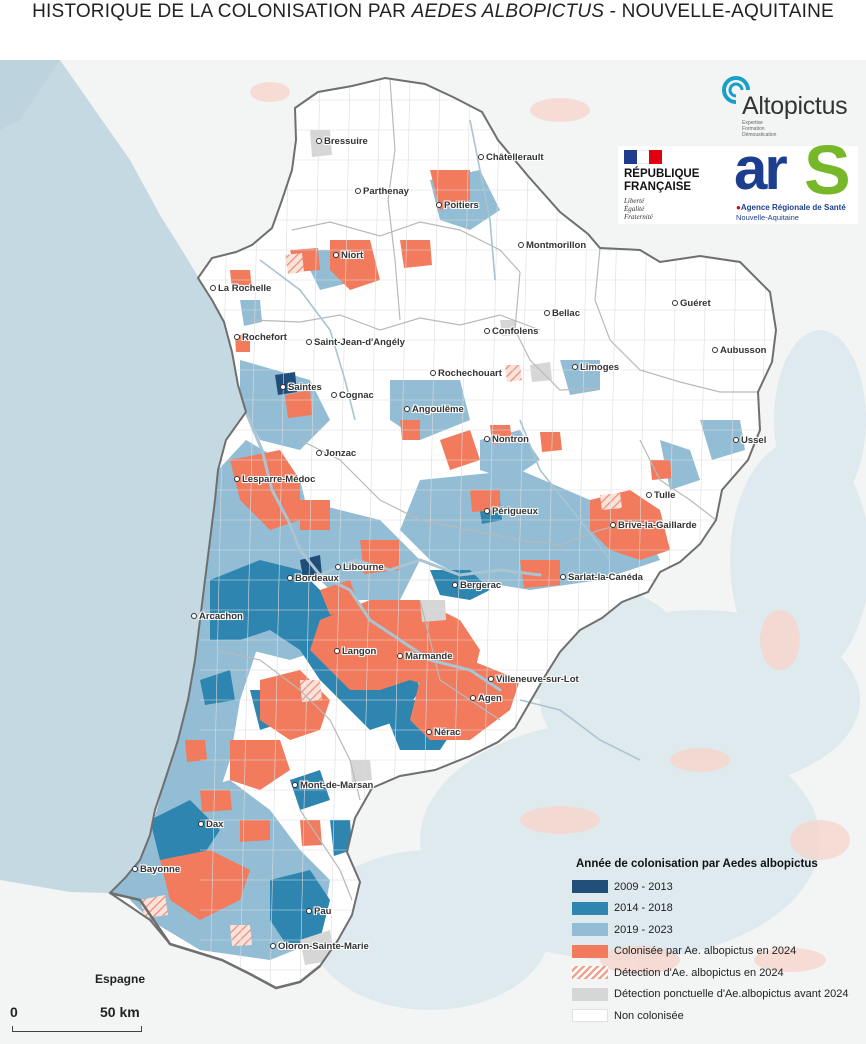 This screenshot has height=1044, width=866. I want to click on city-label: Marmande, so click(425, 656).